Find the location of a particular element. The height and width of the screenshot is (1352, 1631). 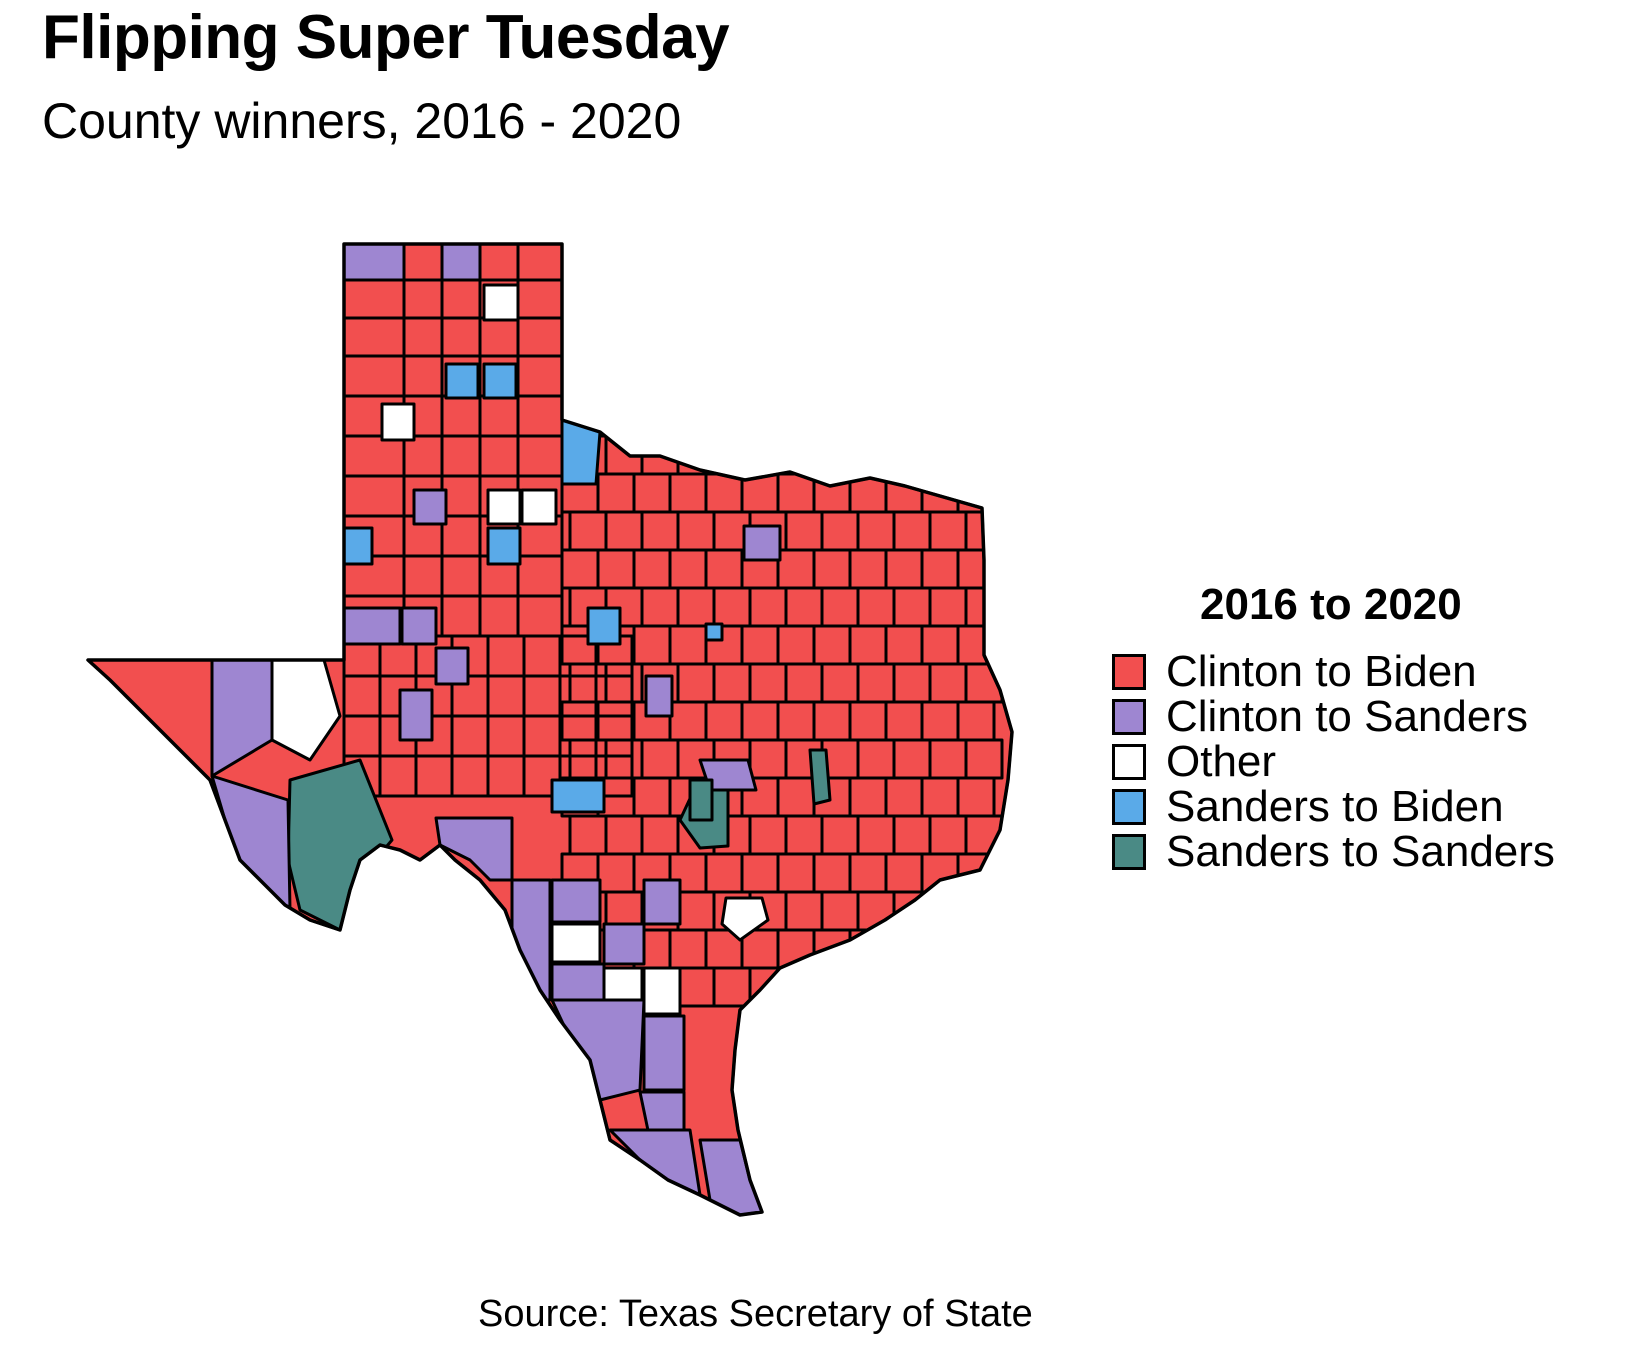

legend-item-other: Other is located at coordinates (1194, 762).